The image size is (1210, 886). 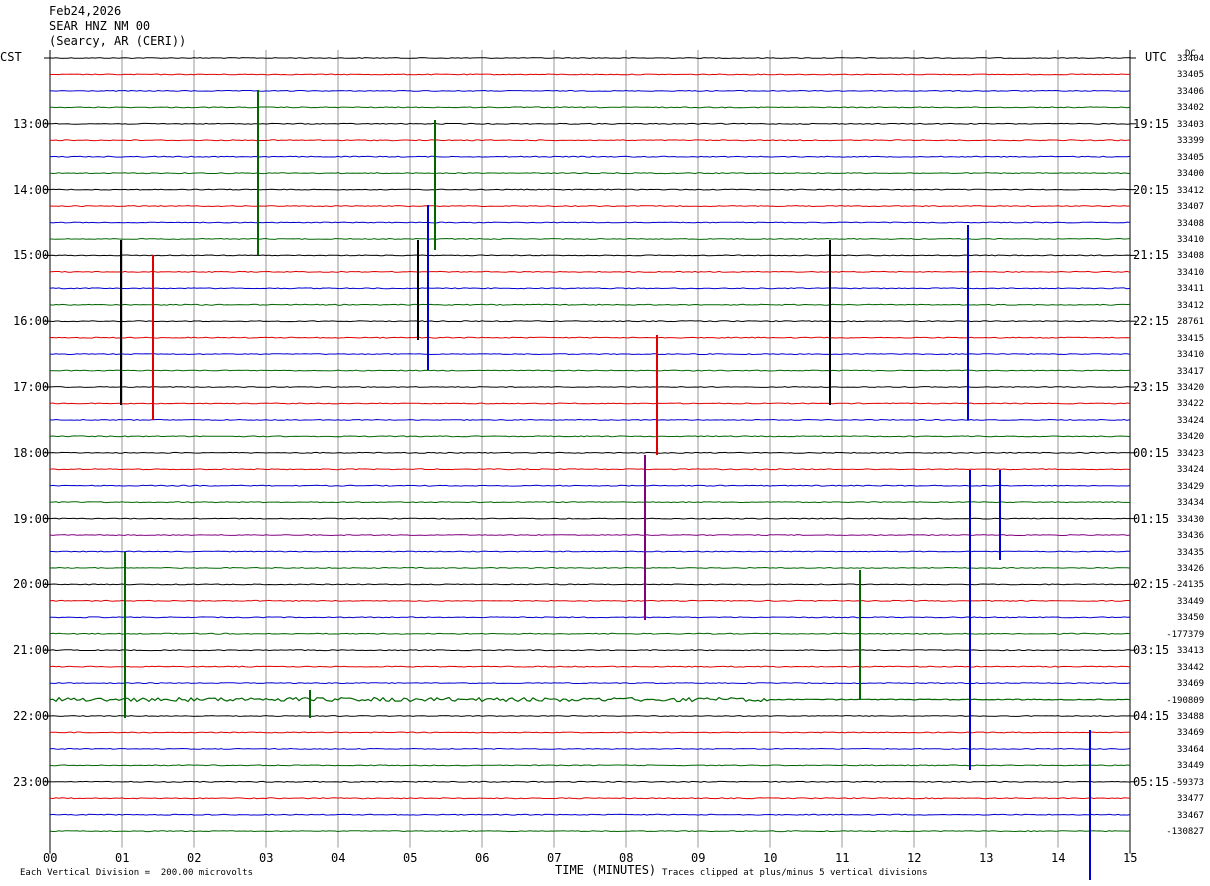 What do you see at coordinates (482, 858) in the screenshot?
I see `minute-tick-label: 06` at bounding box center [482, 858].